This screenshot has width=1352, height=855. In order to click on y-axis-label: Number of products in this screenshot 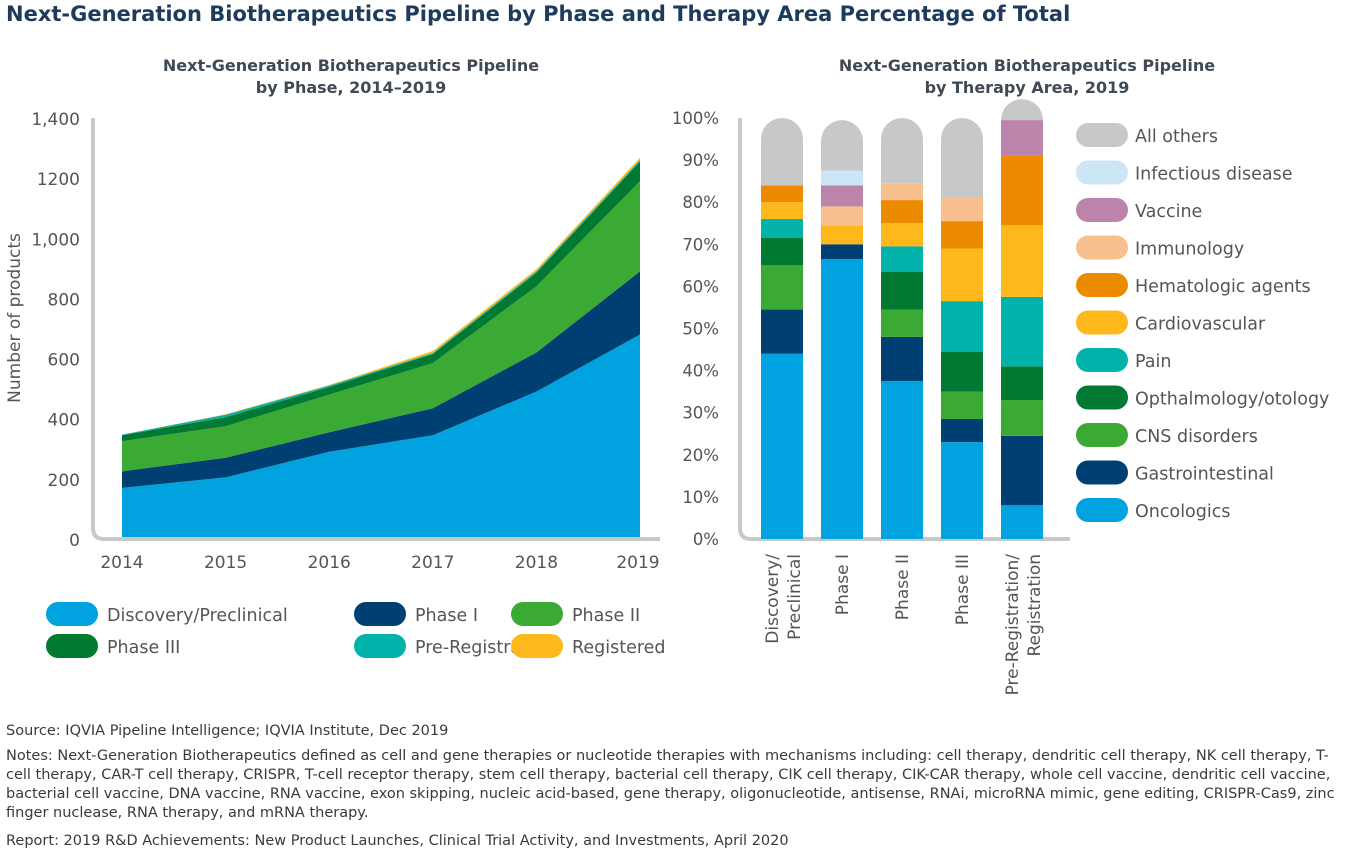, I will do `click(15, 318)`.